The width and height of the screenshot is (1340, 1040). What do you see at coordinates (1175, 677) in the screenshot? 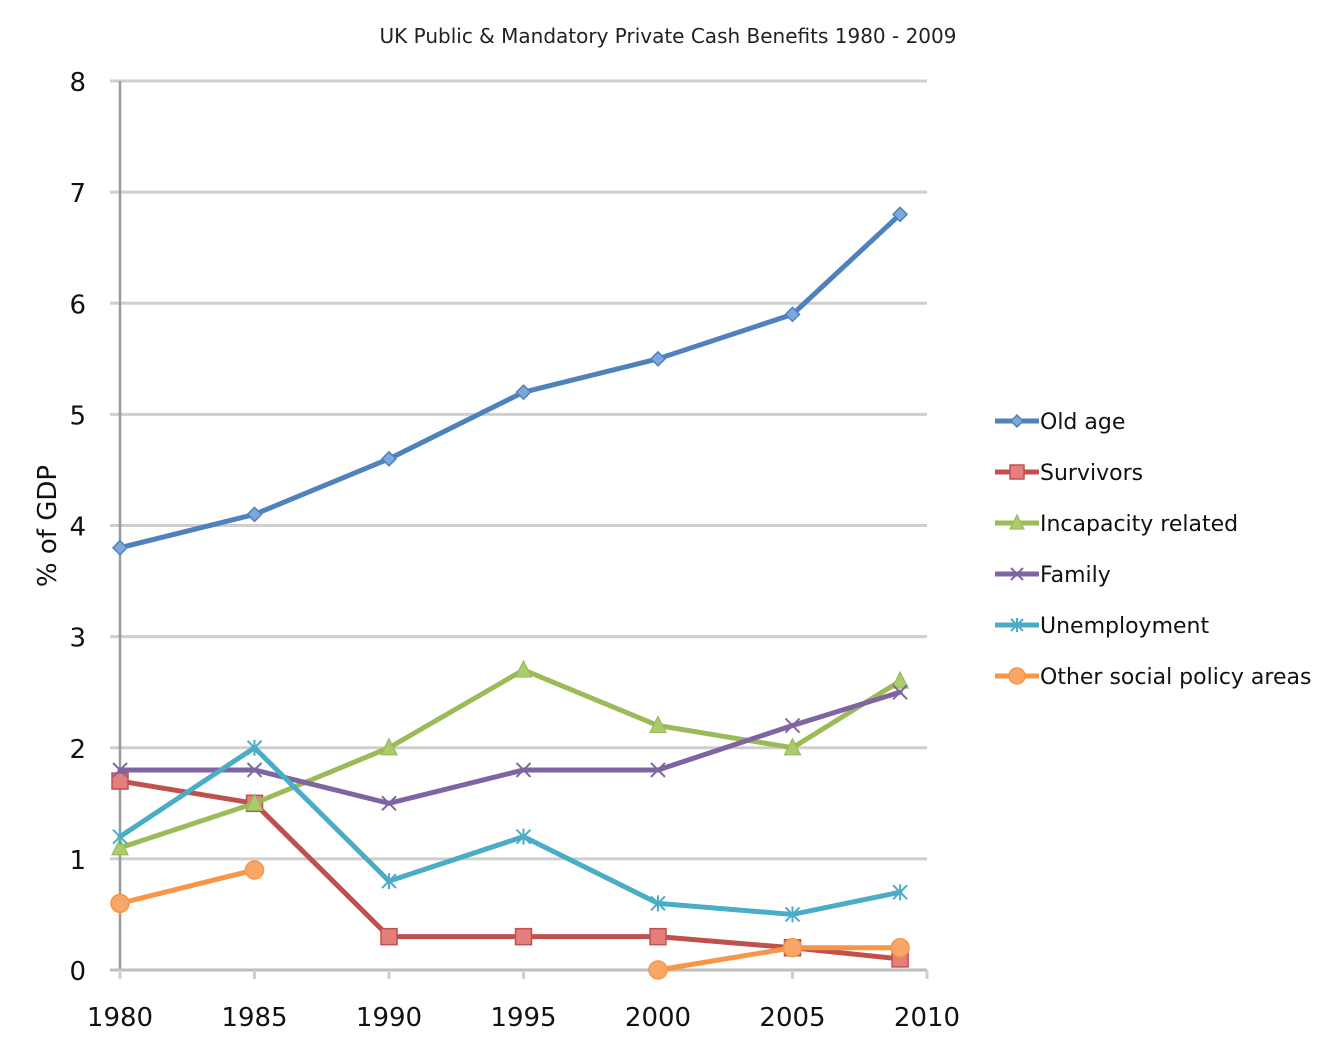
I see `legend-label: Other social policy areas` at bounding box center [1175, 677].